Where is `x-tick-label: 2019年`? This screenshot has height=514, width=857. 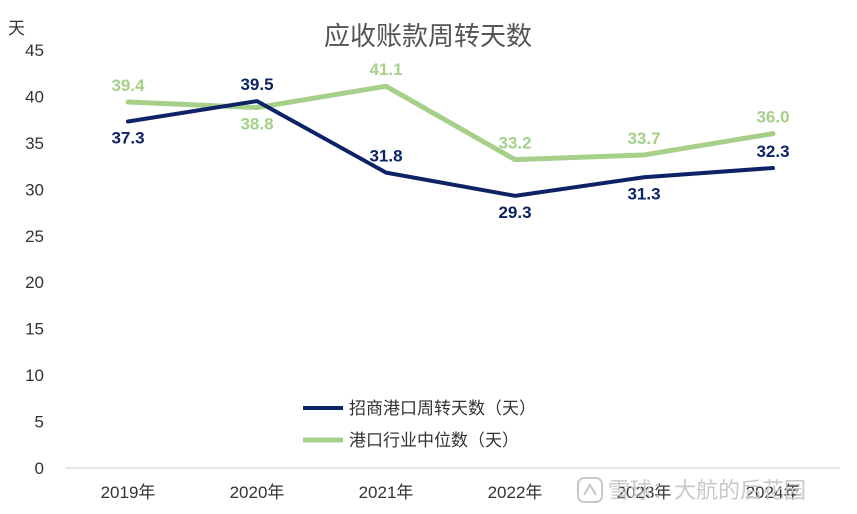 x-tick-label: 2019年 is located at coordinates (128, 492).